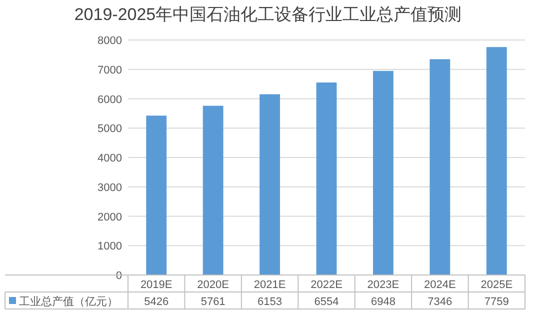 This screenshot has height=320, width=535. What do you see at coordinates (383, 285) in the screenshot?
I see `x-tick-label: 2023E` at bounding box center [383, 285].